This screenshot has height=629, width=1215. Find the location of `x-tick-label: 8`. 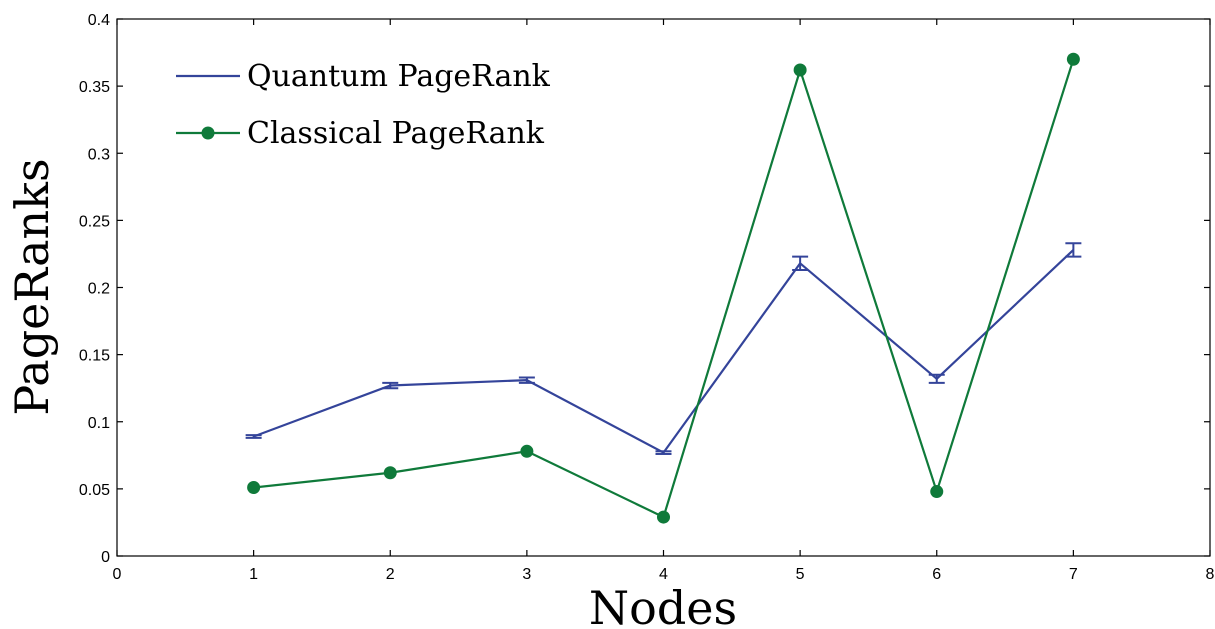

x-tick-label: 8 is located at coordinates (1210, 574).